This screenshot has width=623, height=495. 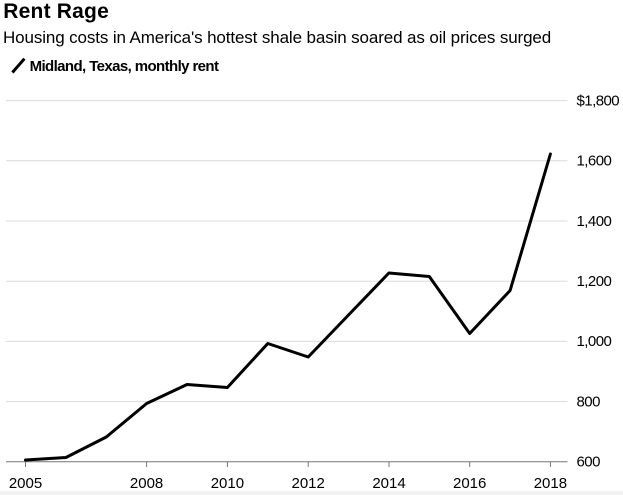 I want to click on svg-text: 2012, so click(x=308, y=483).